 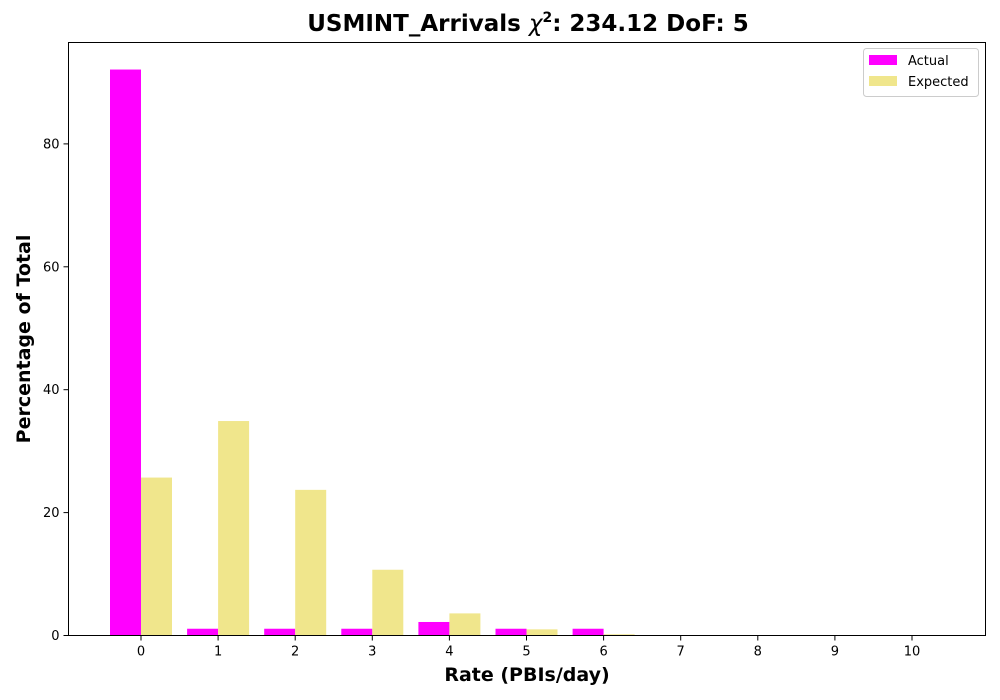 I want to click on x-tick-label: 7, so click(x=681, y=652).